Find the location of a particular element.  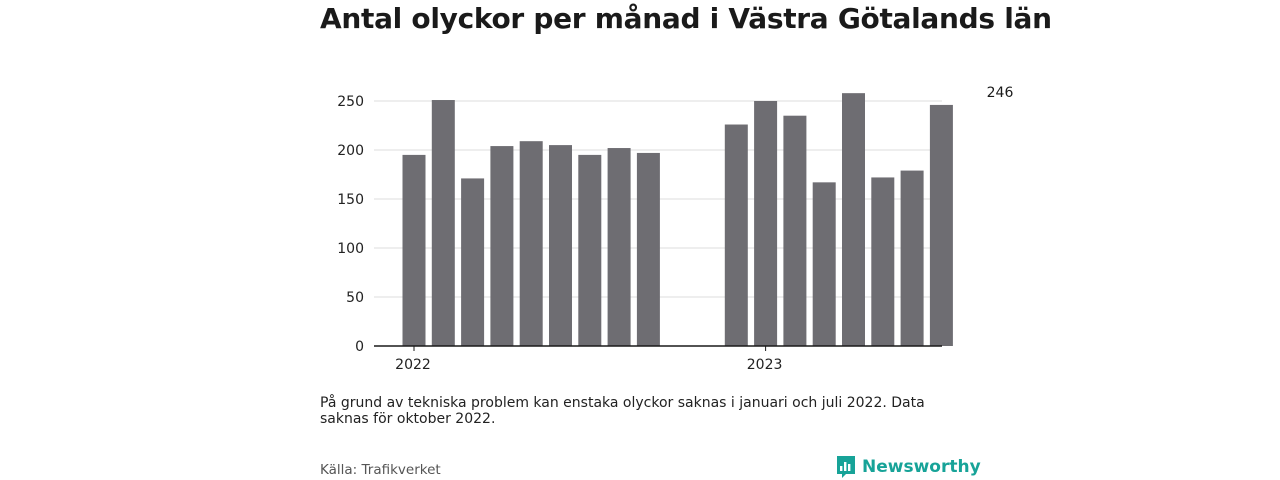

y-tick-label: 50 is located at coordinates (355, 298).